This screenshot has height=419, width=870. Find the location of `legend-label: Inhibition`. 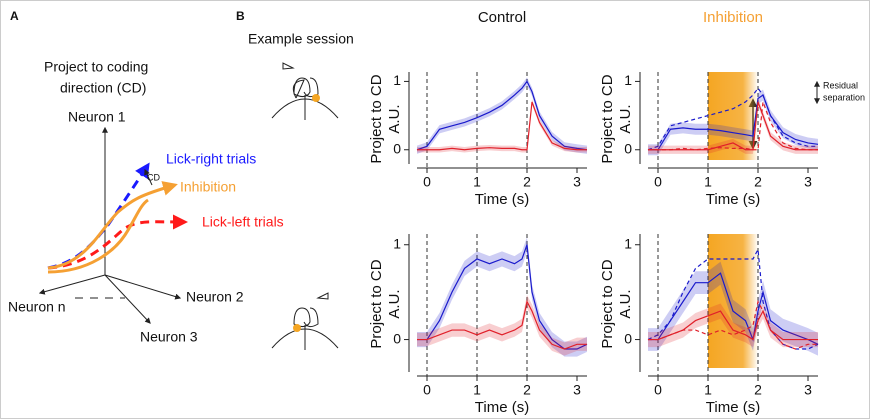

legend-label: Inhibition is located at coordinates (208, 187).